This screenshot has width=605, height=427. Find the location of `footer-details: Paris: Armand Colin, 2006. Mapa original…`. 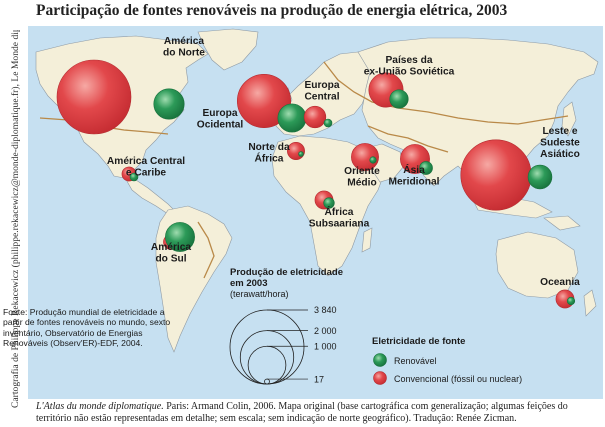

footer-details: Paris: Armand Colin, 2006. Mapa original… is located at coordinates (302, 412).